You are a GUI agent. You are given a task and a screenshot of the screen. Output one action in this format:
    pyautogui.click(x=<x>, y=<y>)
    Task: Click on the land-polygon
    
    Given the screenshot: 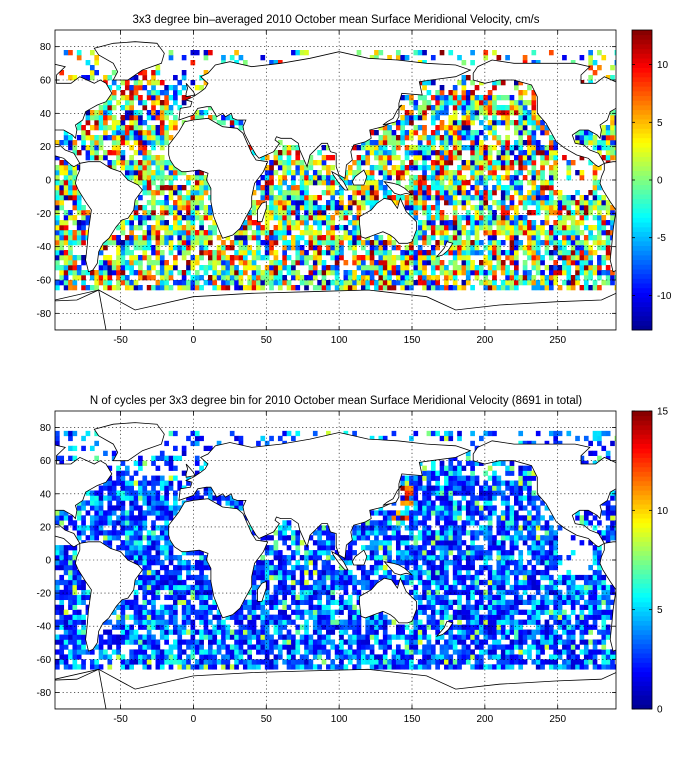 What is the action you would take?
    pyautogui.click(x=359, y=177)
    